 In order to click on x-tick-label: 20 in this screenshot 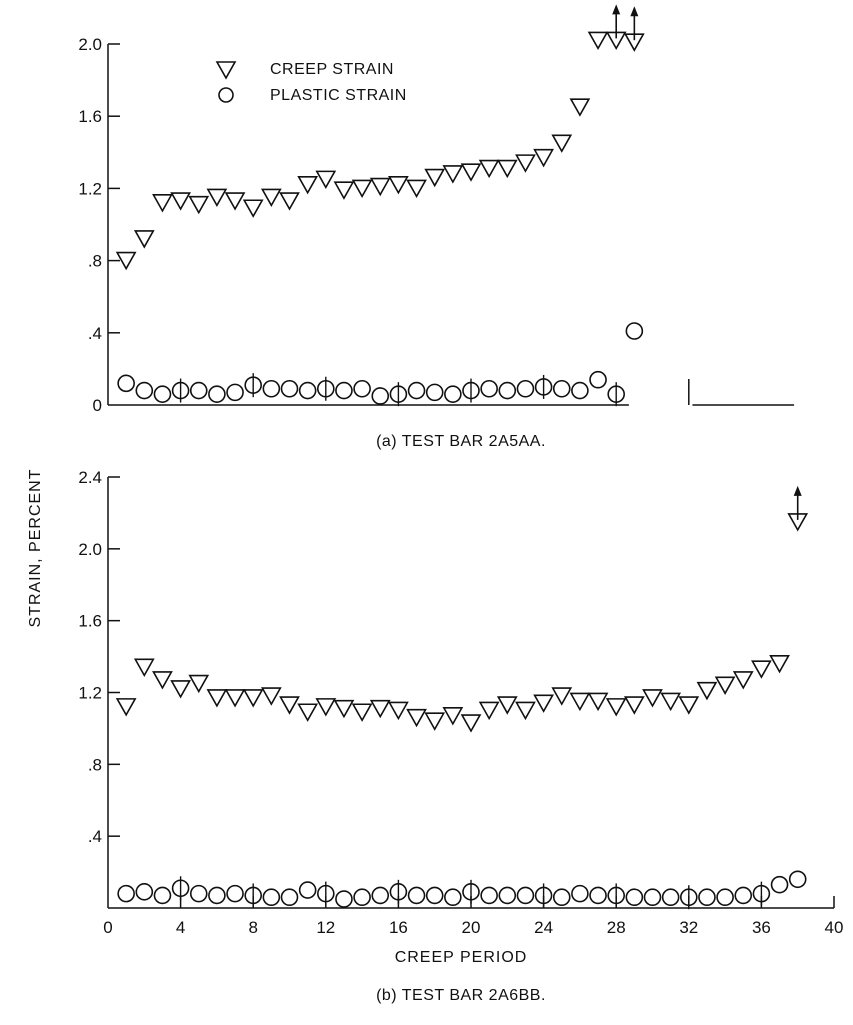, I will do `click(471, 927)`.